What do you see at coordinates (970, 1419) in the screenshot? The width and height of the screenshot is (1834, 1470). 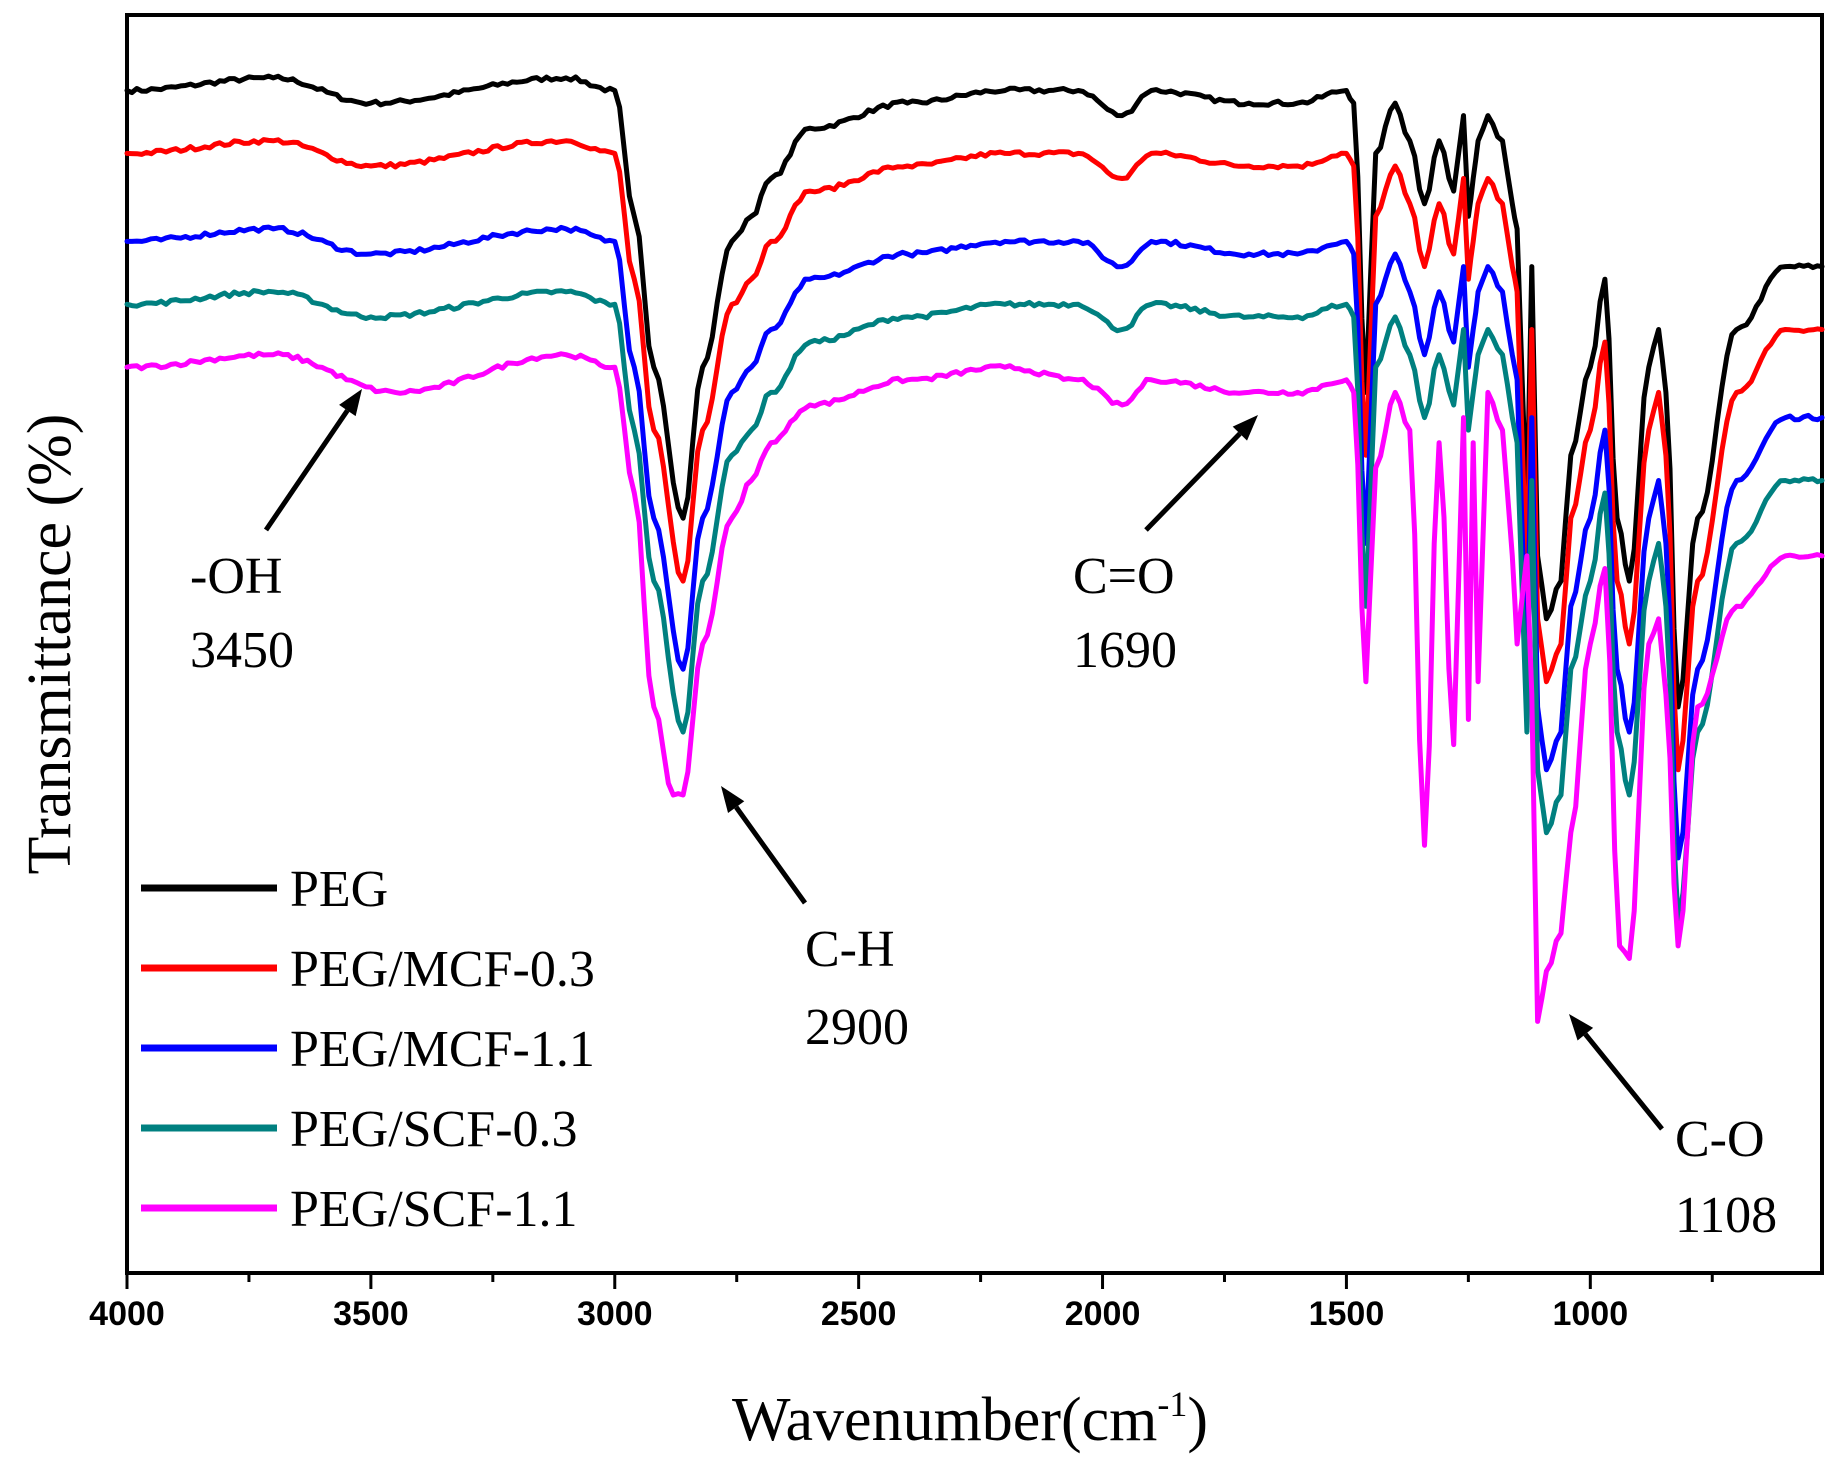 I see `x-axis-title: Wavenumber(cm-1)` at bounding box center [970, 1419].